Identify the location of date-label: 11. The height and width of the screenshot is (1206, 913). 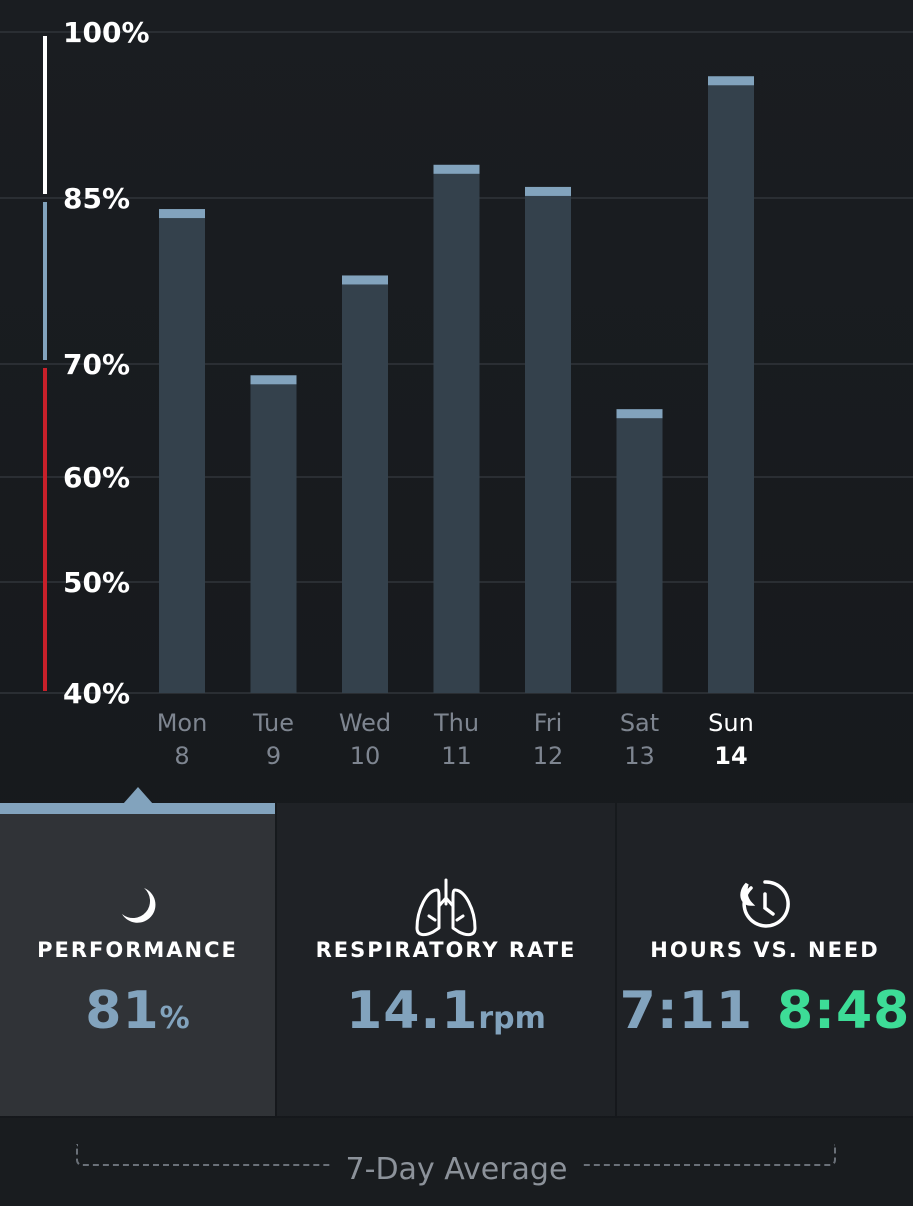
(456, 756).